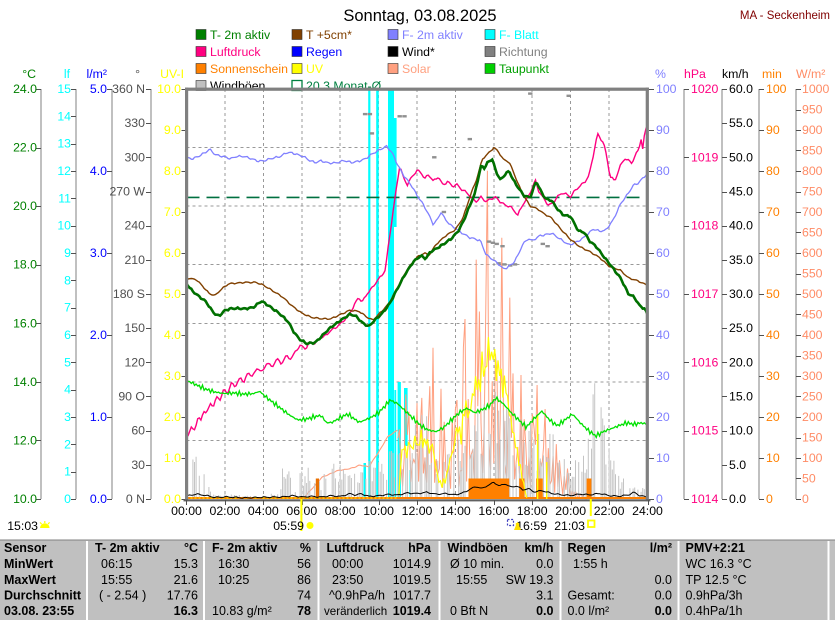 This screenshot has width=835, height=620. What do you see at coordinates (172, 130) in the screenshot?
I see `svg-text: 9.0` at bounding box center [172, 130].